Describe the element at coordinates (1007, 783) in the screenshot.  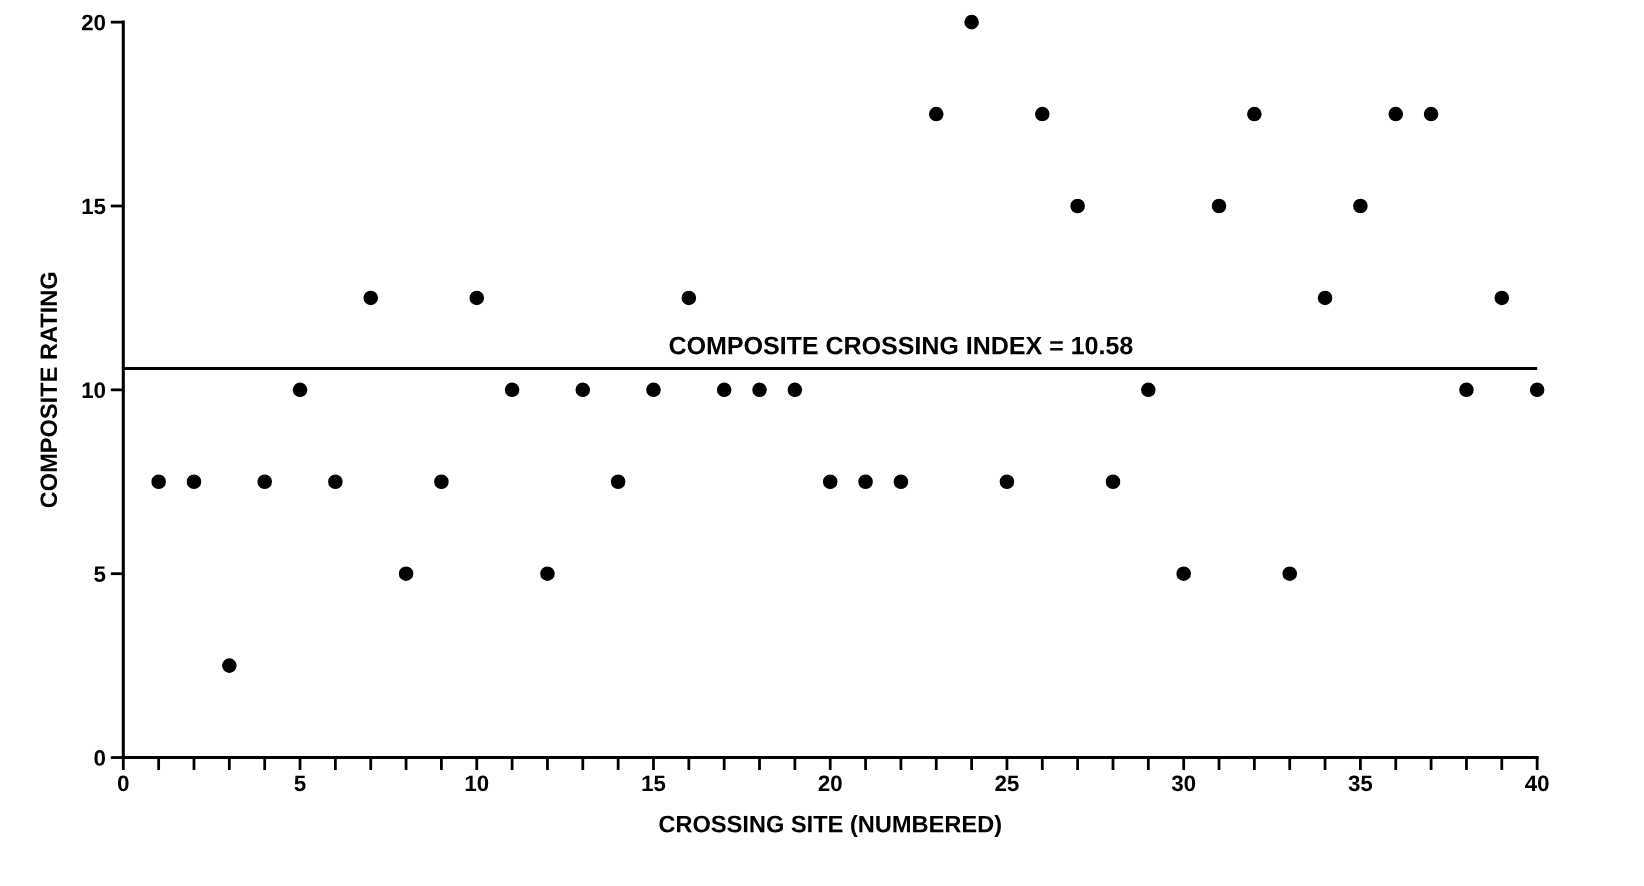
I see `x-tick-label: 25` at that location.